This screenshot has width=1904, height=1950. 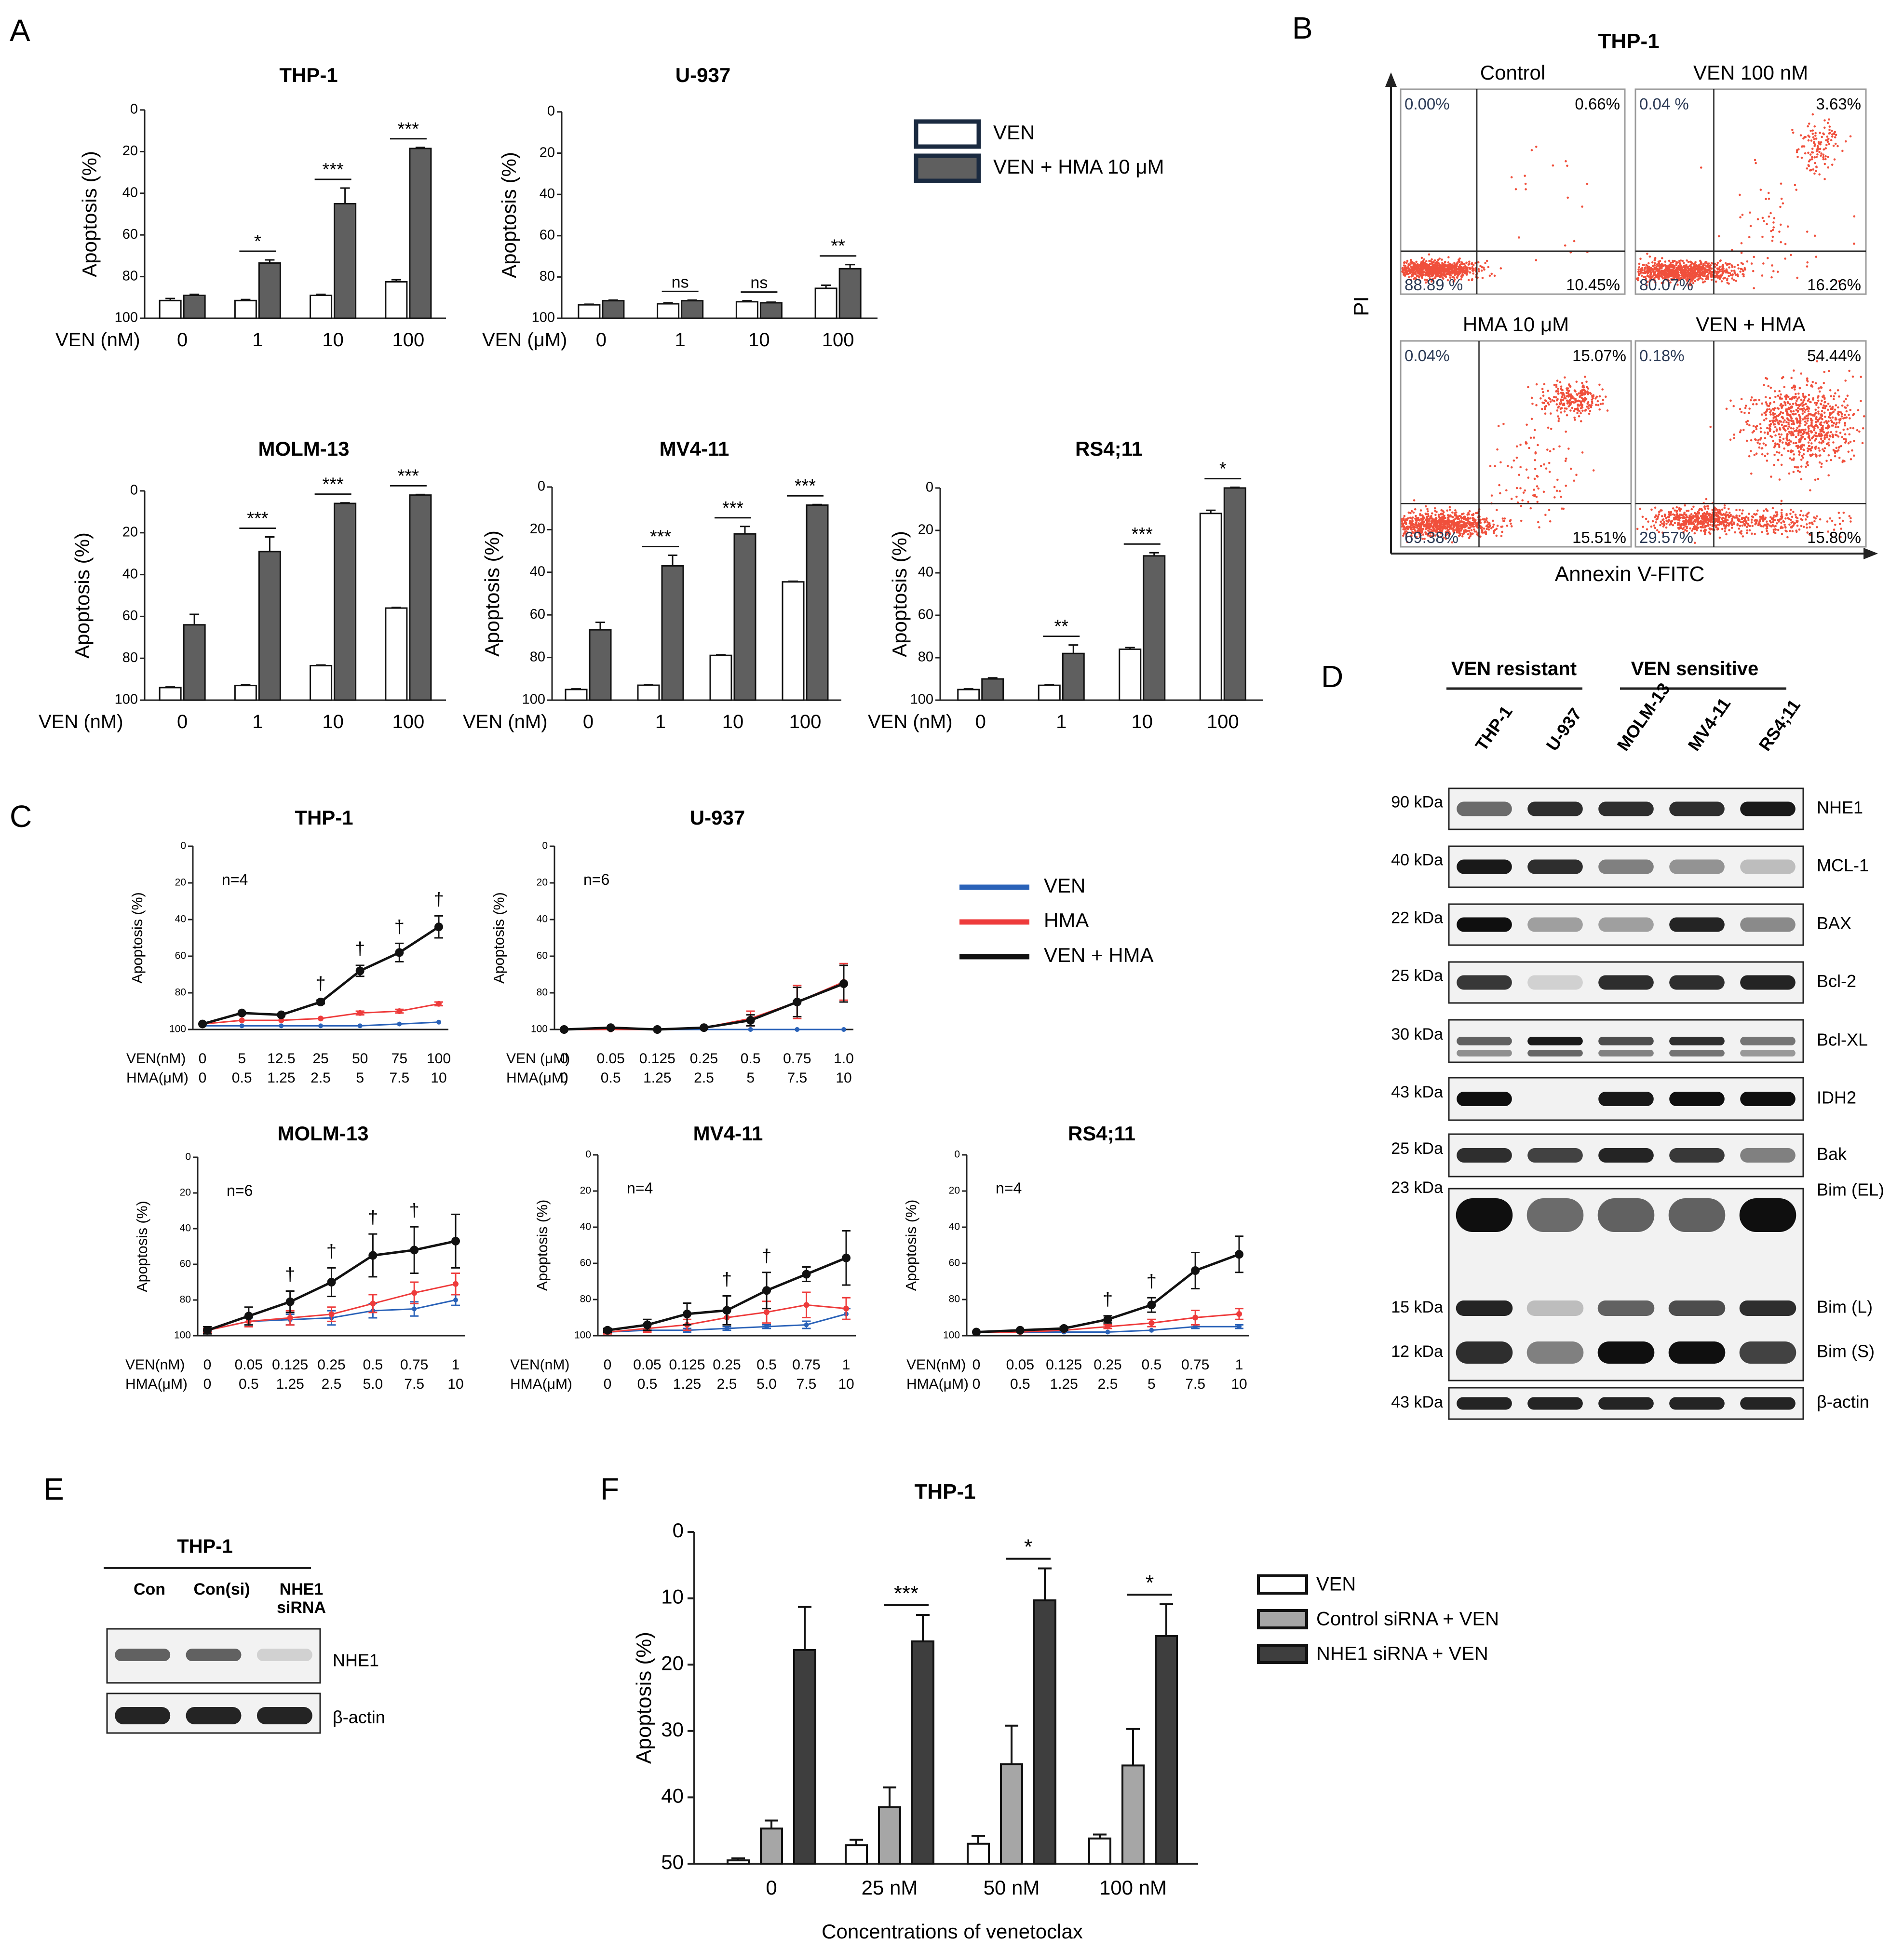 I want to click on quadrant-lr: 10.45%, so click(x=1593, y=285).